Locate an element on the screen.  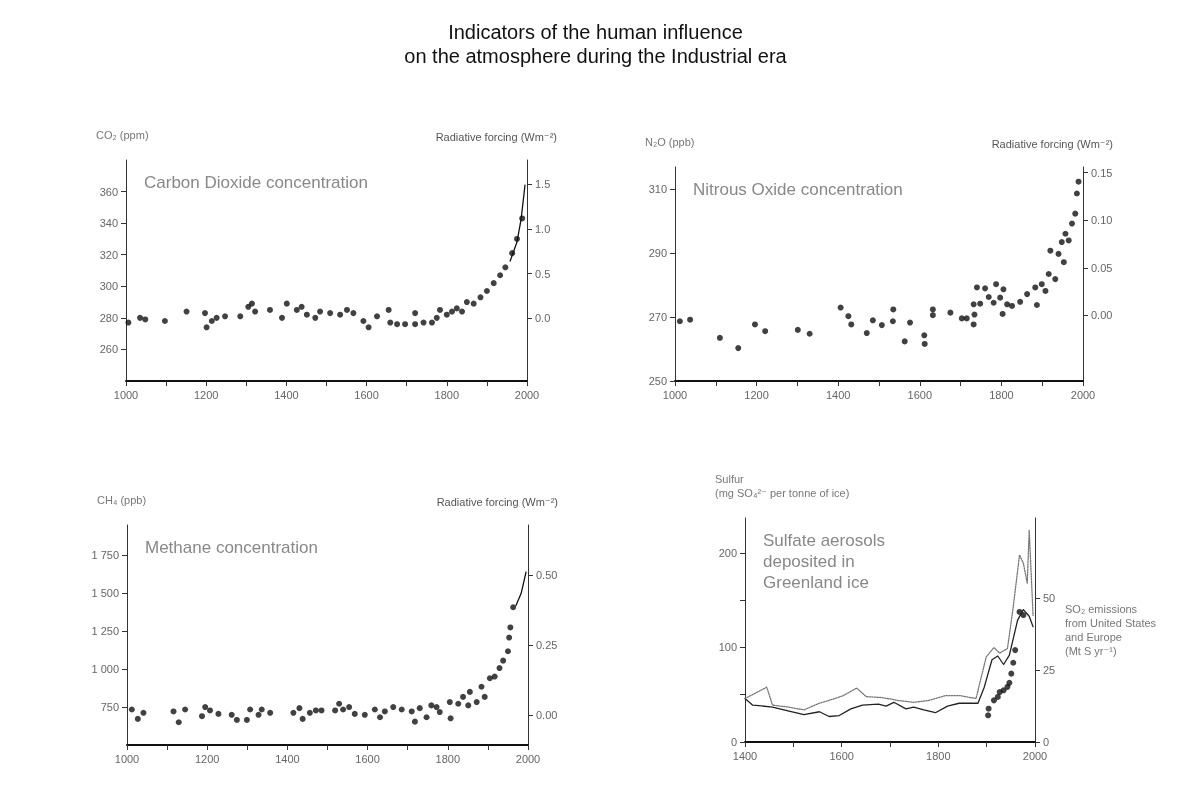
x-tick-label: 1800 is located at coordinates (448, 758).